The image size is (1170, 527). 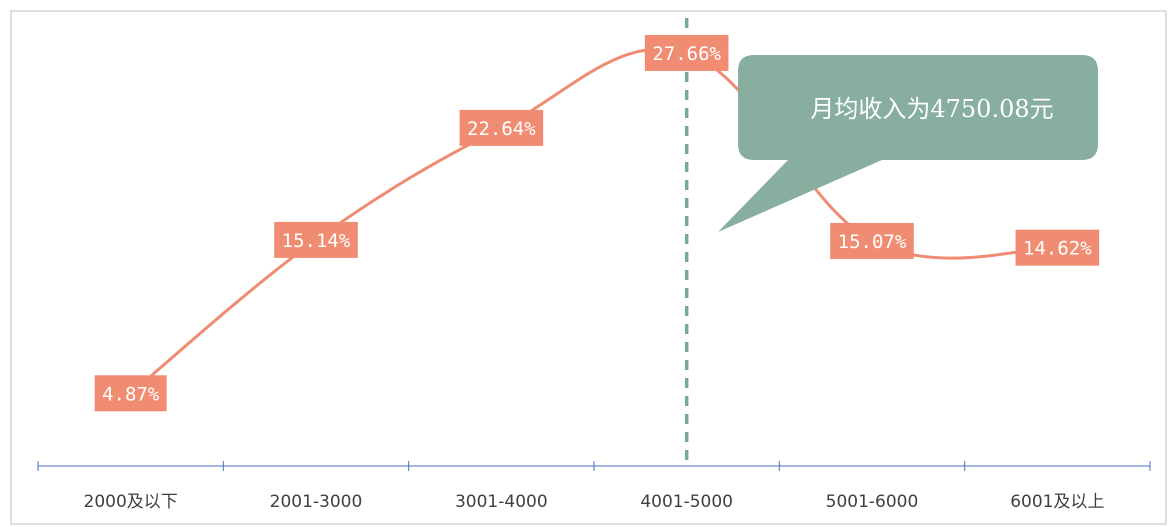 I want to click on x-tick-label: 3001-4000, so click(x=501, y=502).